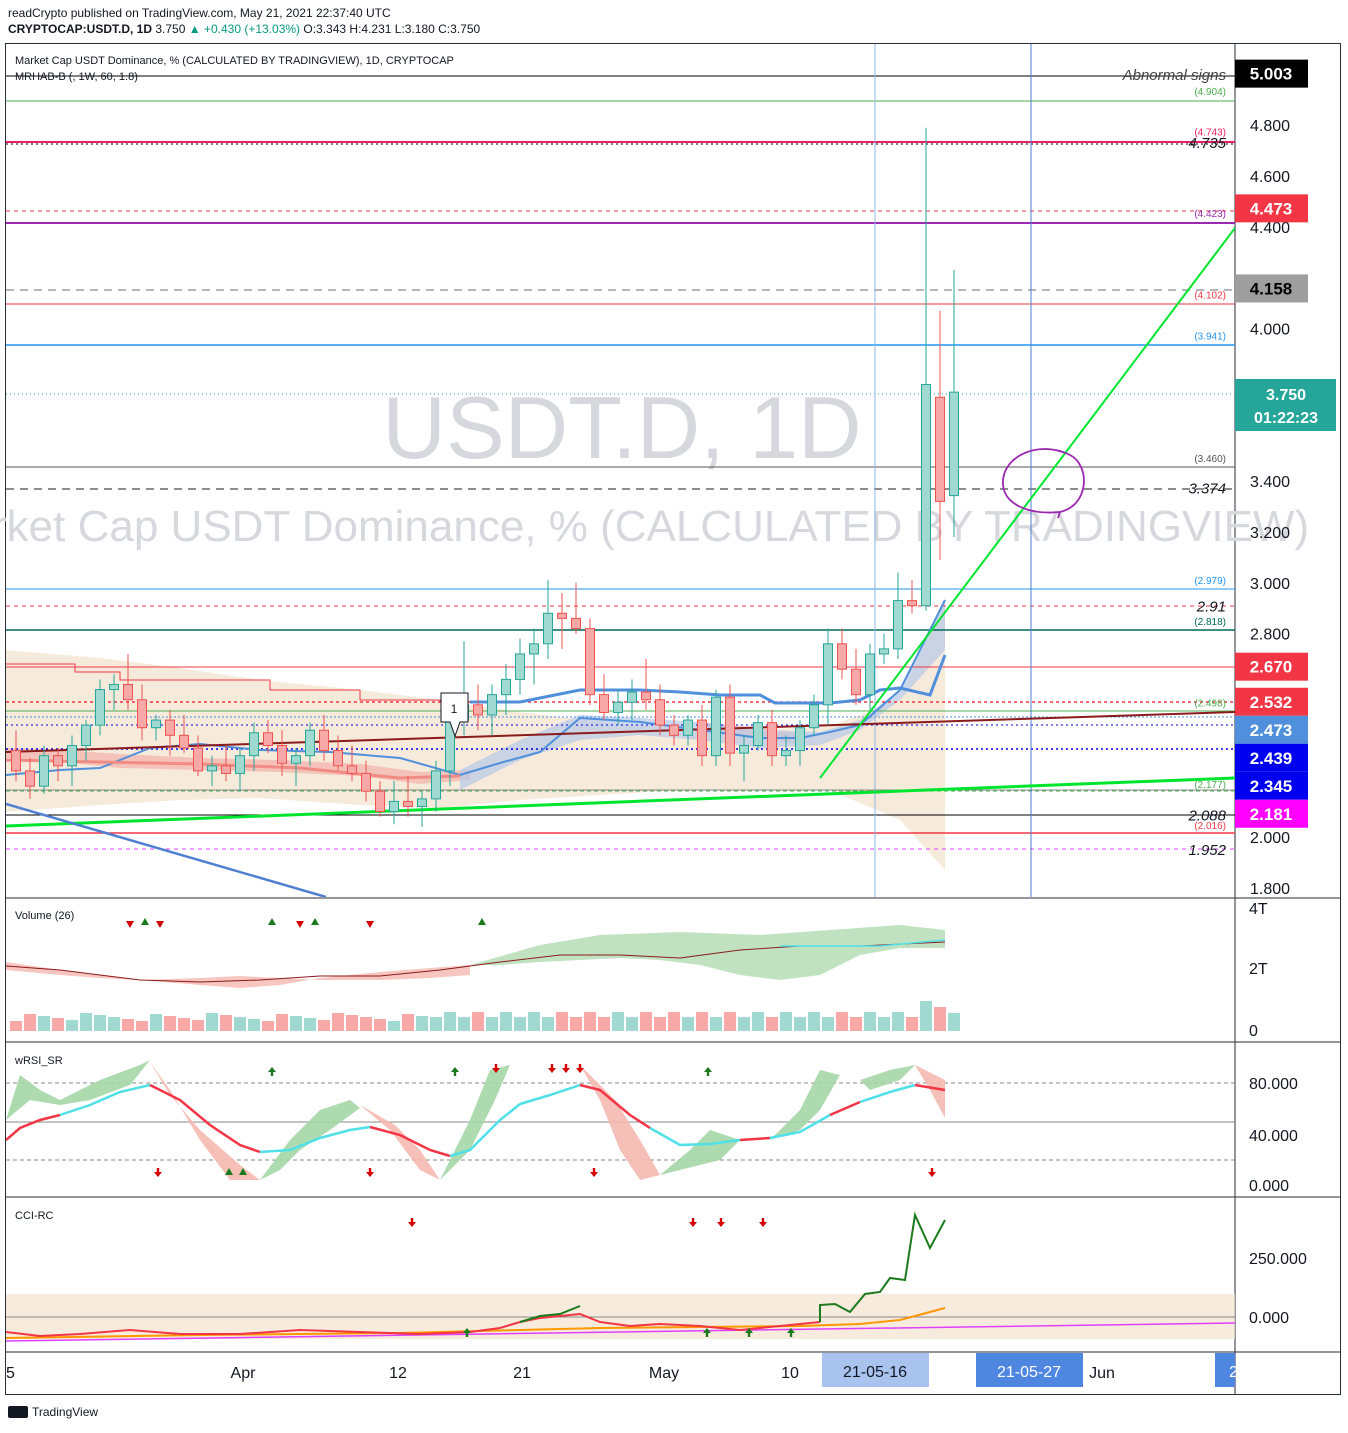 The width and height of the screenshot is (1348, 1433). Describe the element at coordinates (1273, 1136) in the screenshot. I see `rsi-tick-1: 40.000` at that location.